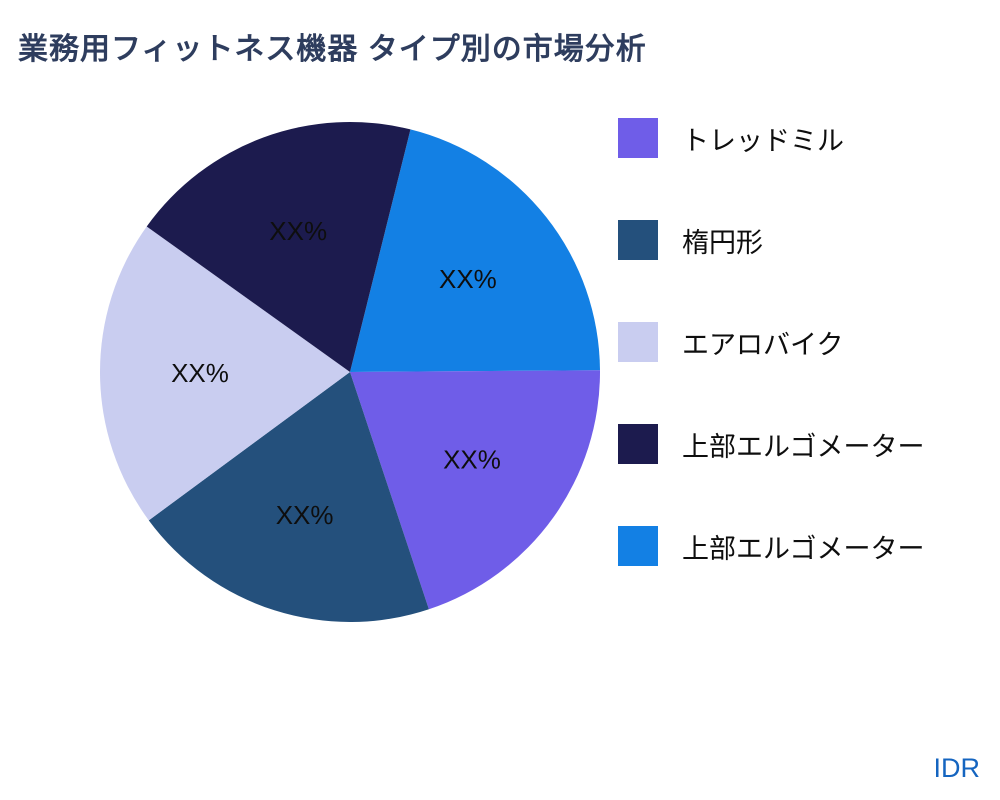  I want to click on legend-item-elliptical: 楕円形, so click(771, 240).